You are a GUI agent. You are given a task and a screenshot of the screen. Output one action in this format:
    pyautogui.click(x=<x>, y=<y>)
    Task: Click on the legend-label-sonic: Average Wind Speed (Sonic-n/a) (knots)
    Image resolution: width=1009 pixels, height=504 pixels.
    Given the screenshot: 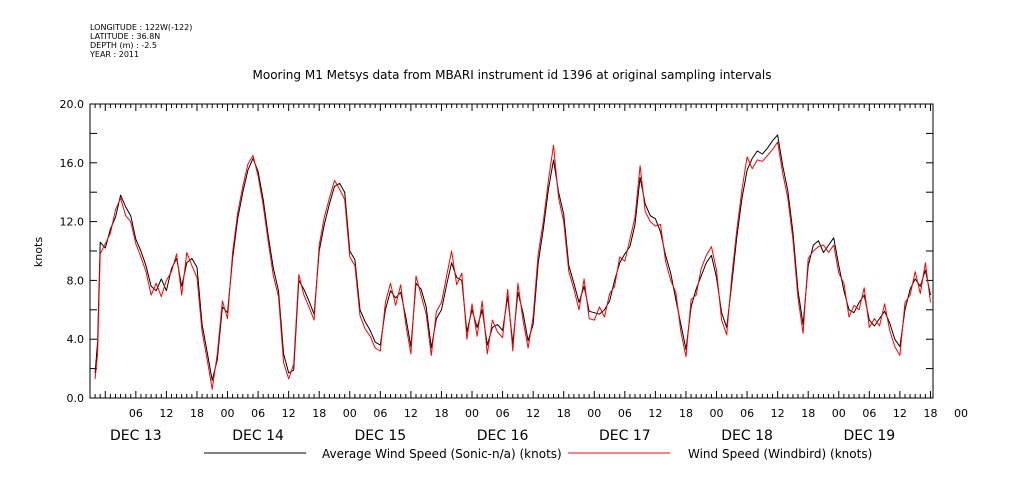 What is the action you would take?
    pyautogui.click(x=442, y=454)
    